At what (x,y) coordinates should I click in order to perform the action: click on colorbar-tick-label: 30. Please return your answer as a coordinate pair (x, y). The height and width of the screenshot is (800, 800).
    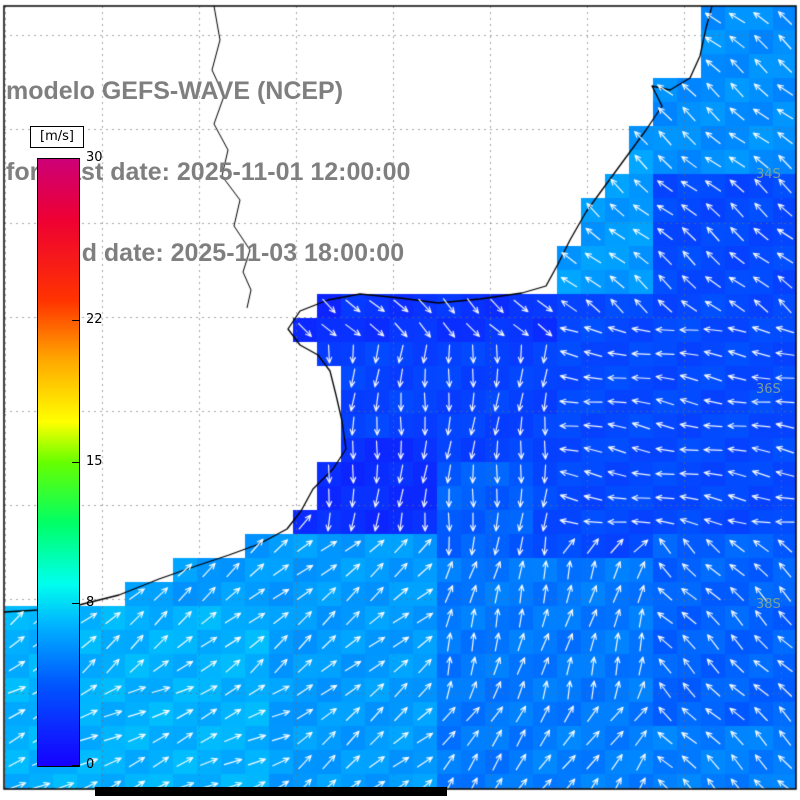
    Looking at the image, I should click on (94, 157).